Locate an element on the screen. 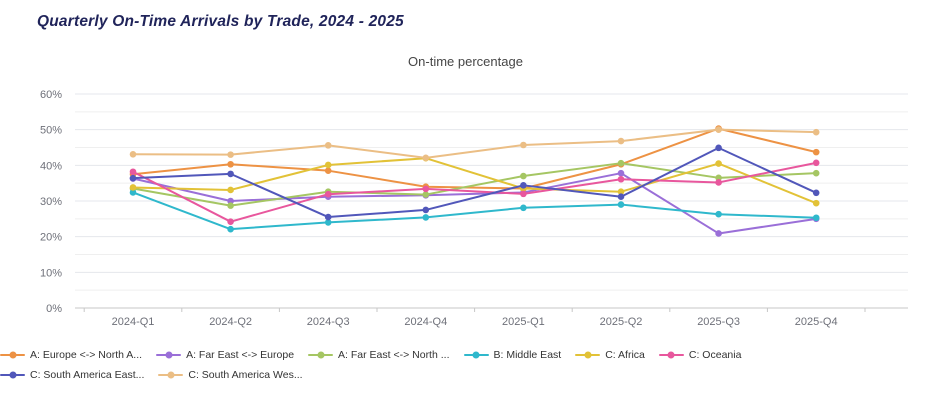  x-axis-label: 2025-Q3 is located at coordinates (718, 322).